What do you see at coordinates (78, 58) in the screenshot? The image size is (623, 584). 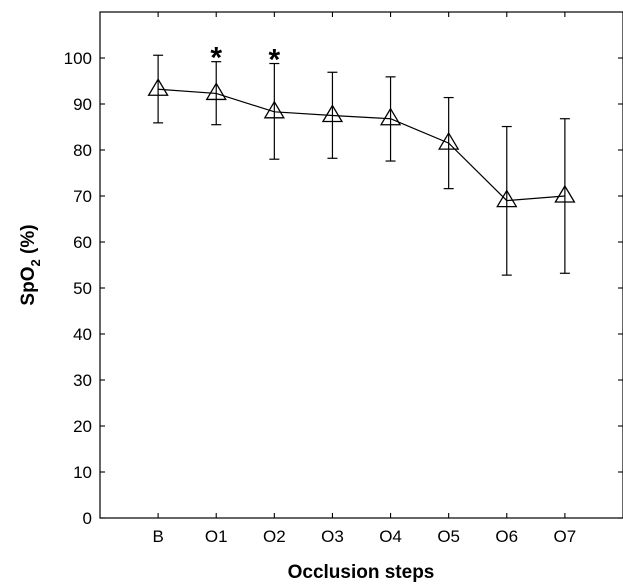 I see `y-tick-label: 100` at bounding box center [78, 58].